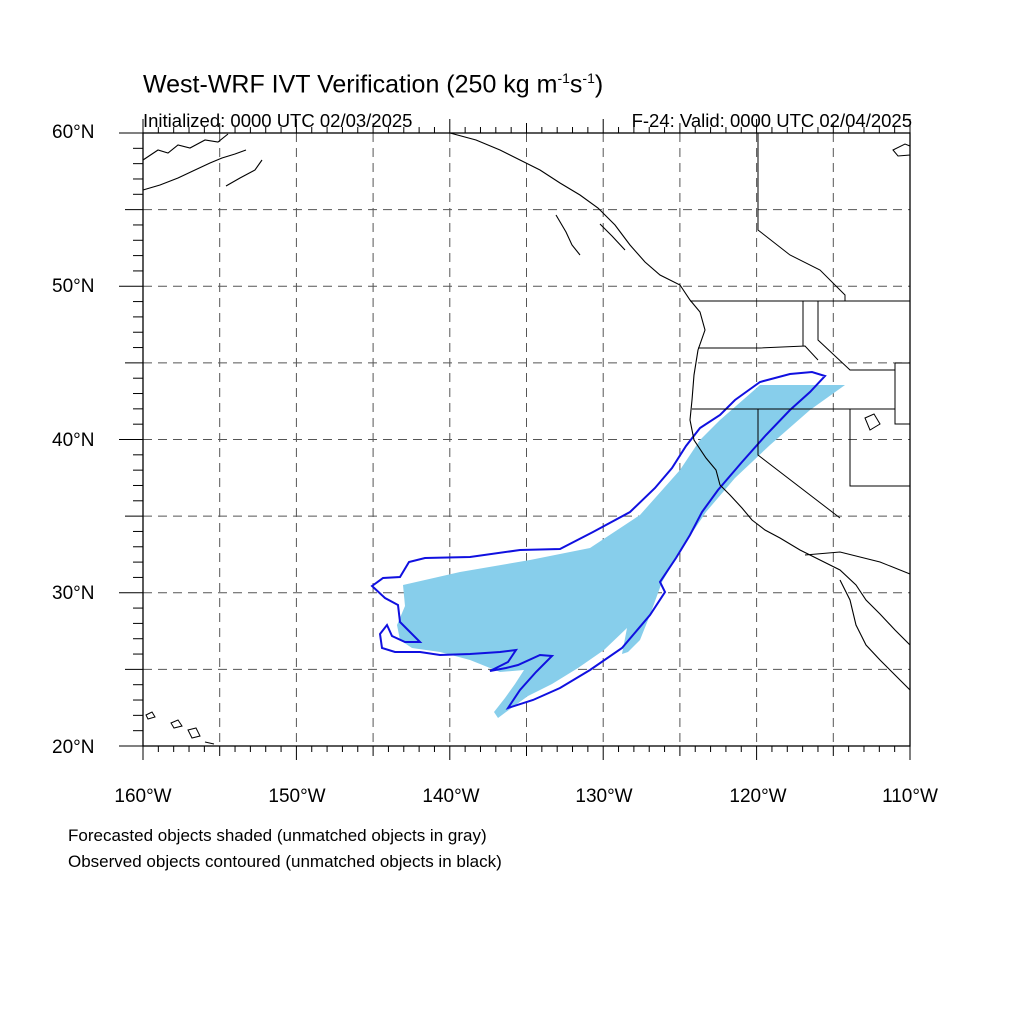 The image size is (1024, 1024). What do you see at coordinates (604, 796) in the screenshot?
I see `lon-label-130w: 130°W` at bounding box center [604, 796].